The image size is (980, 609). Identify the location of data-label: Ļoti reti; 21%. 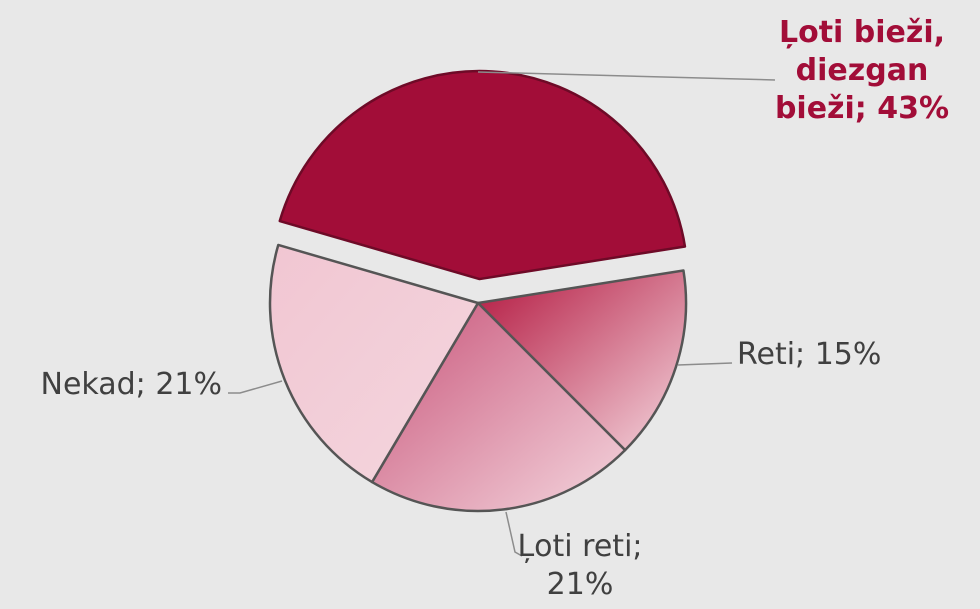
(580, 565).